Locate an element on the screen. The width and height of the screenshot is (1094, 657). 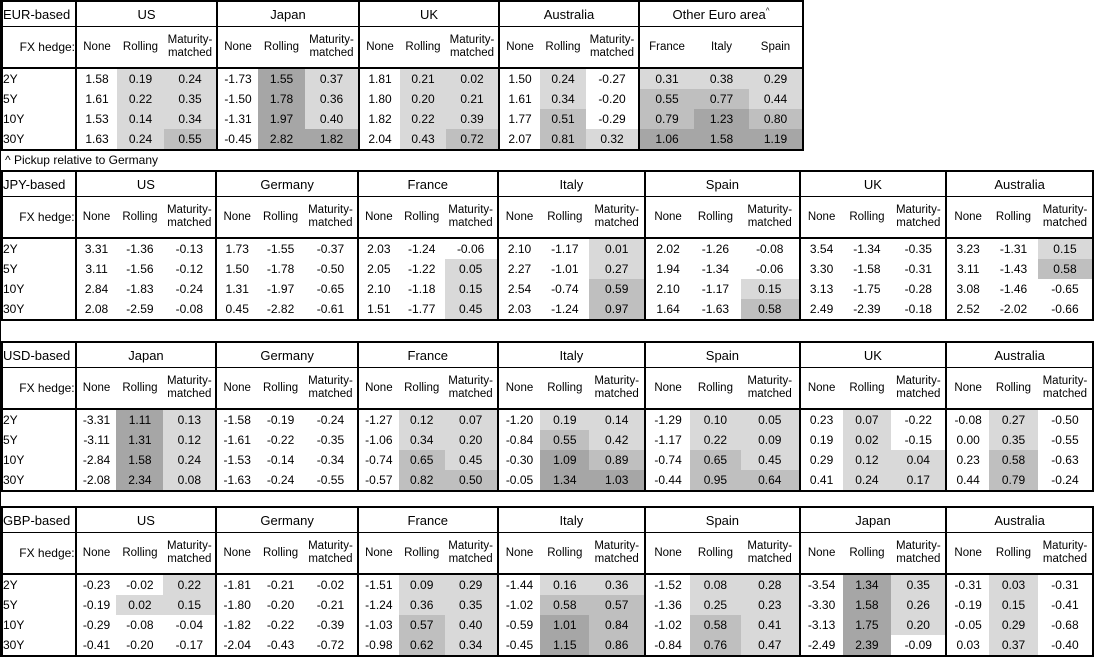
value-cell: 0.84 is located at coordinates (617, 625).